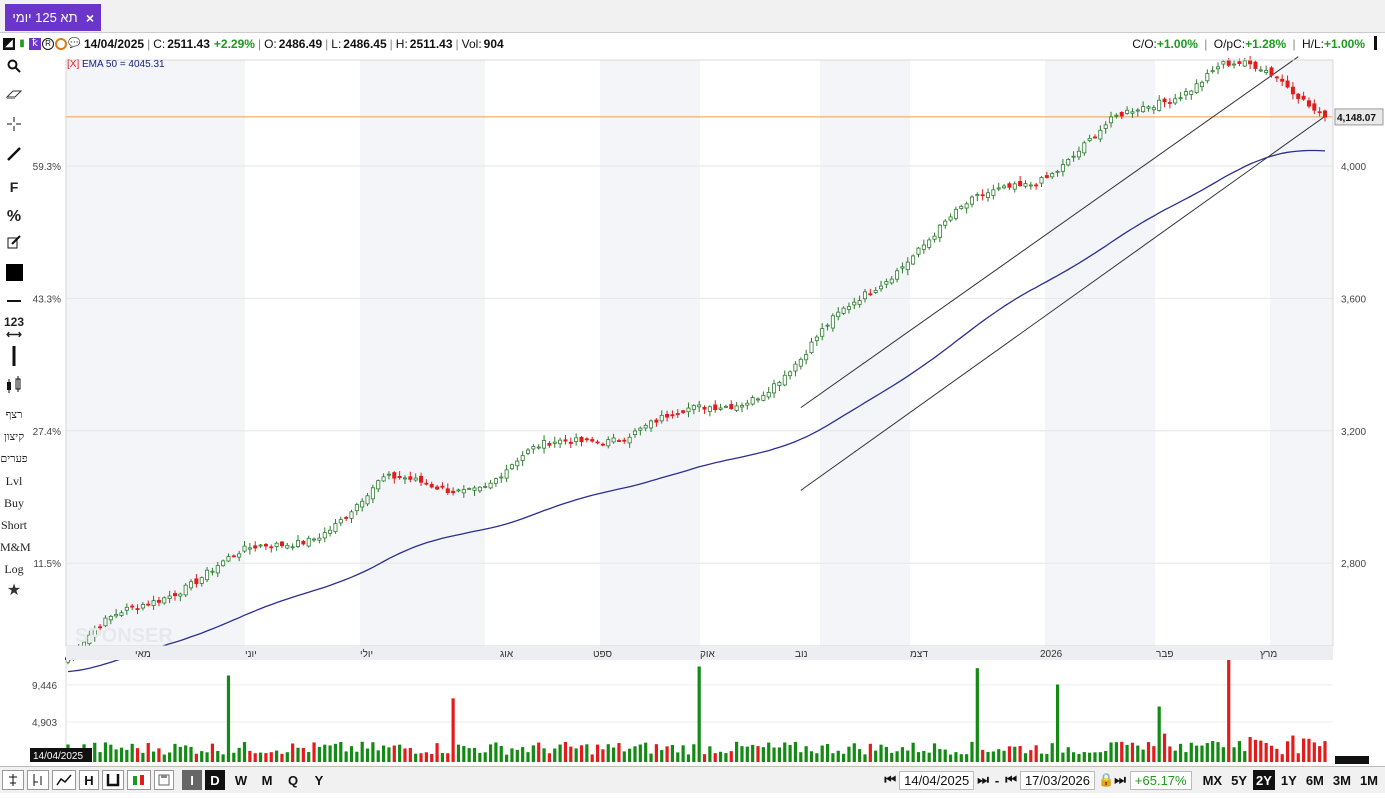 This screenshot has width=1385, height=799. What do you see at coordinates (983, 779) in the screenshot?
I see `step-icon: ⏭` at bounding box center [983, 779].